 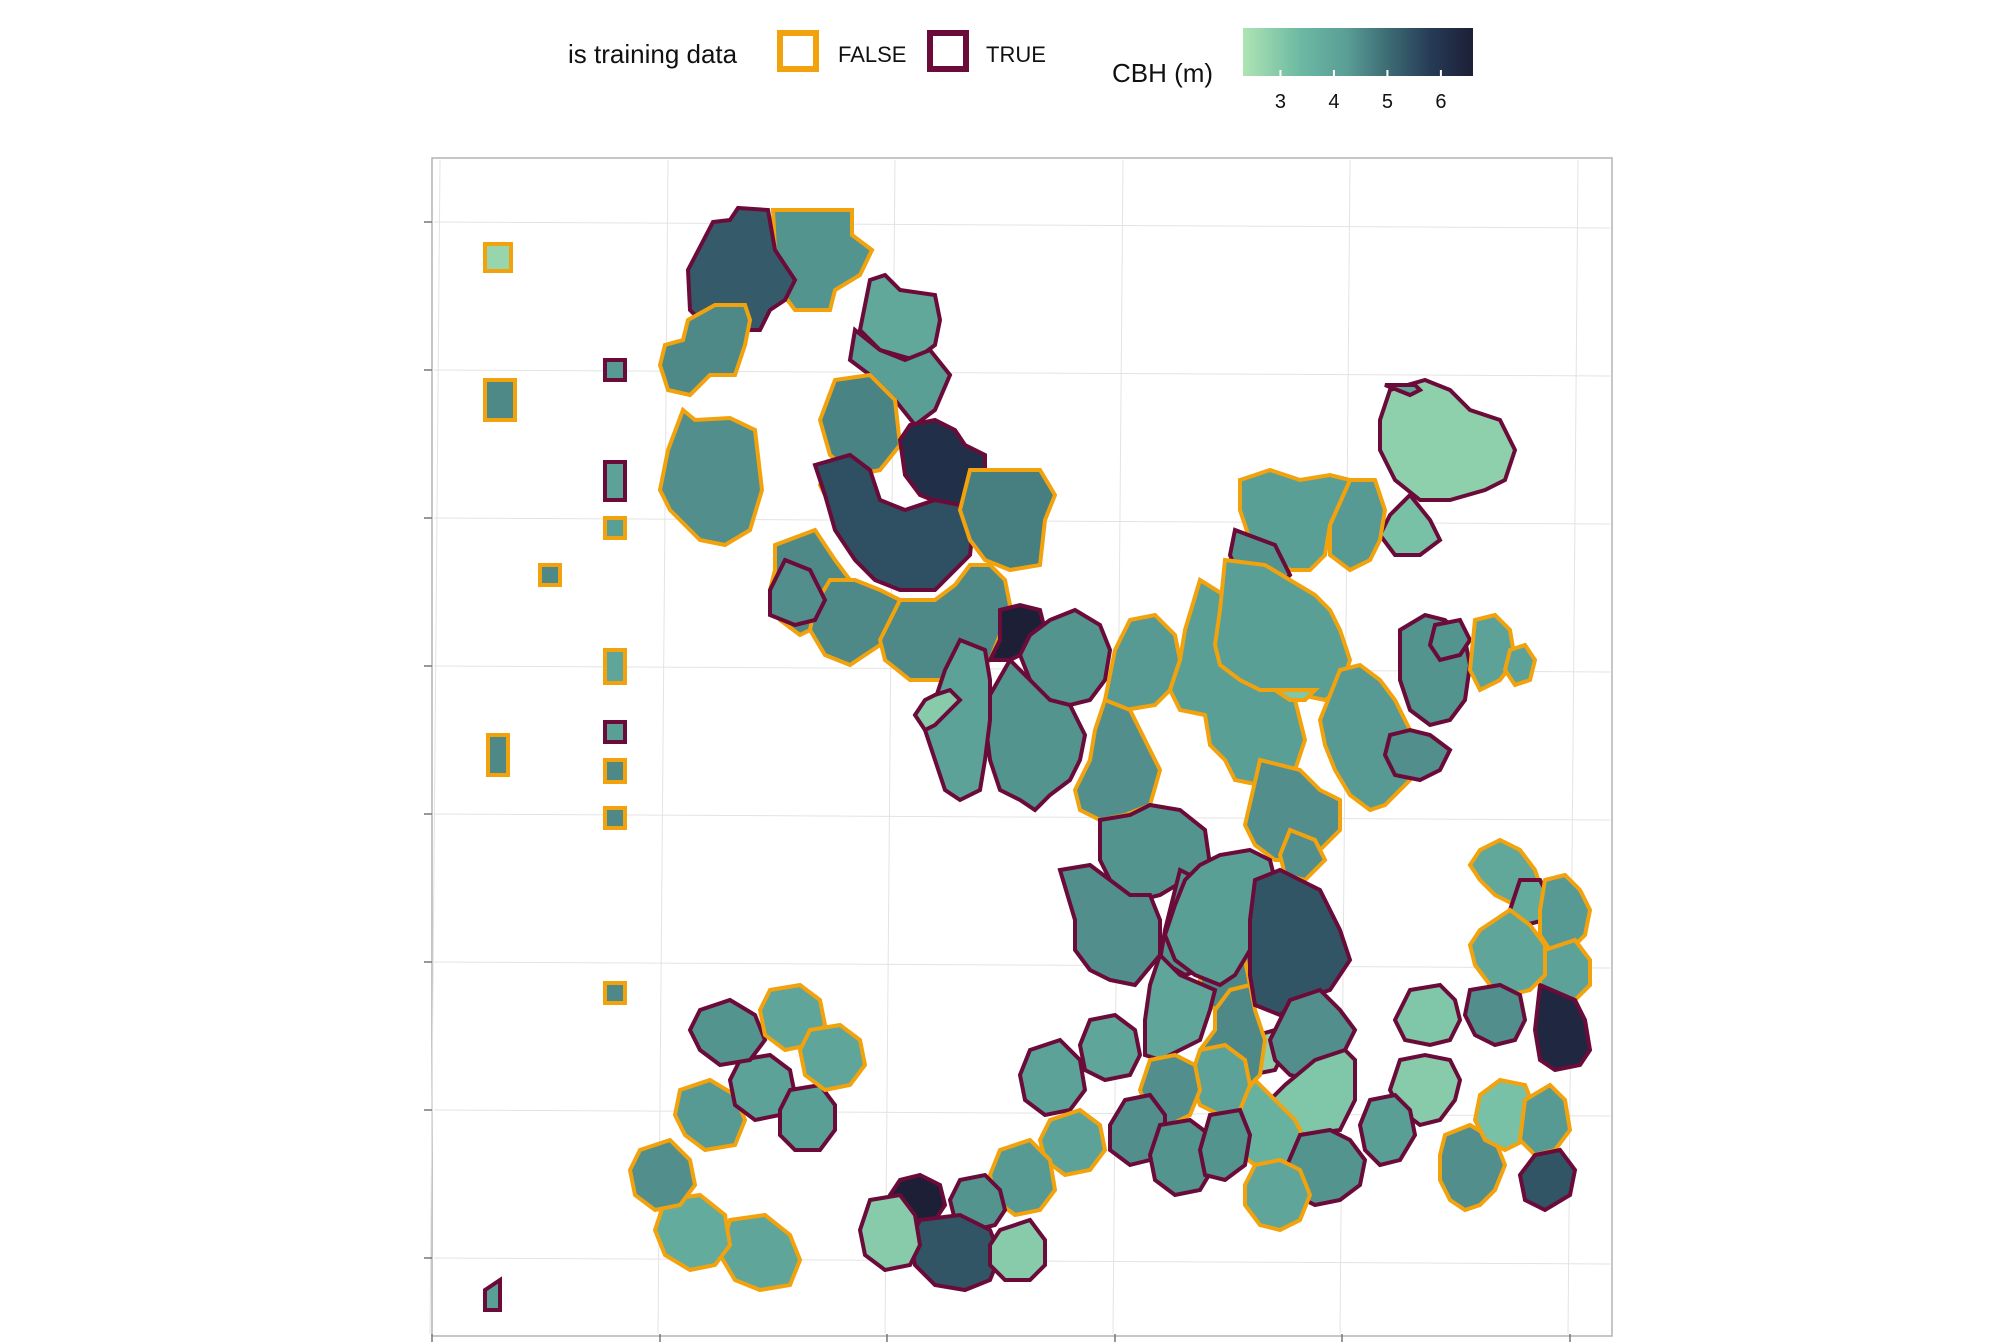 What do you see at coordinates (948, 51) in the screenshot?
I see `legend-true-key` at bounding box center [948, 51].